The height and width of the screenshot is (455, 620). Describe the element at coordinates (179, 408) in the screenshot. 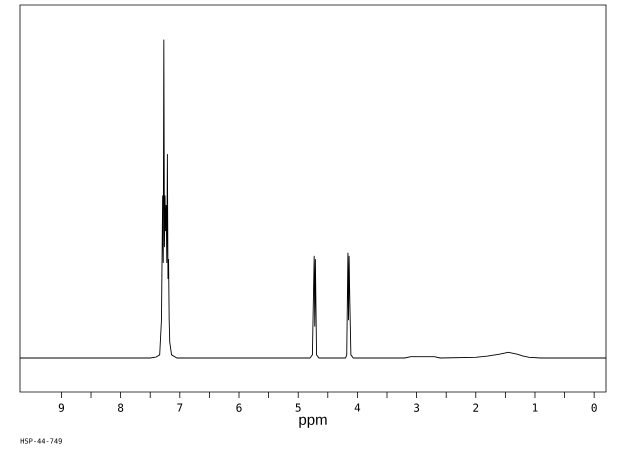

I see `x-tick-label: 7` at that location.